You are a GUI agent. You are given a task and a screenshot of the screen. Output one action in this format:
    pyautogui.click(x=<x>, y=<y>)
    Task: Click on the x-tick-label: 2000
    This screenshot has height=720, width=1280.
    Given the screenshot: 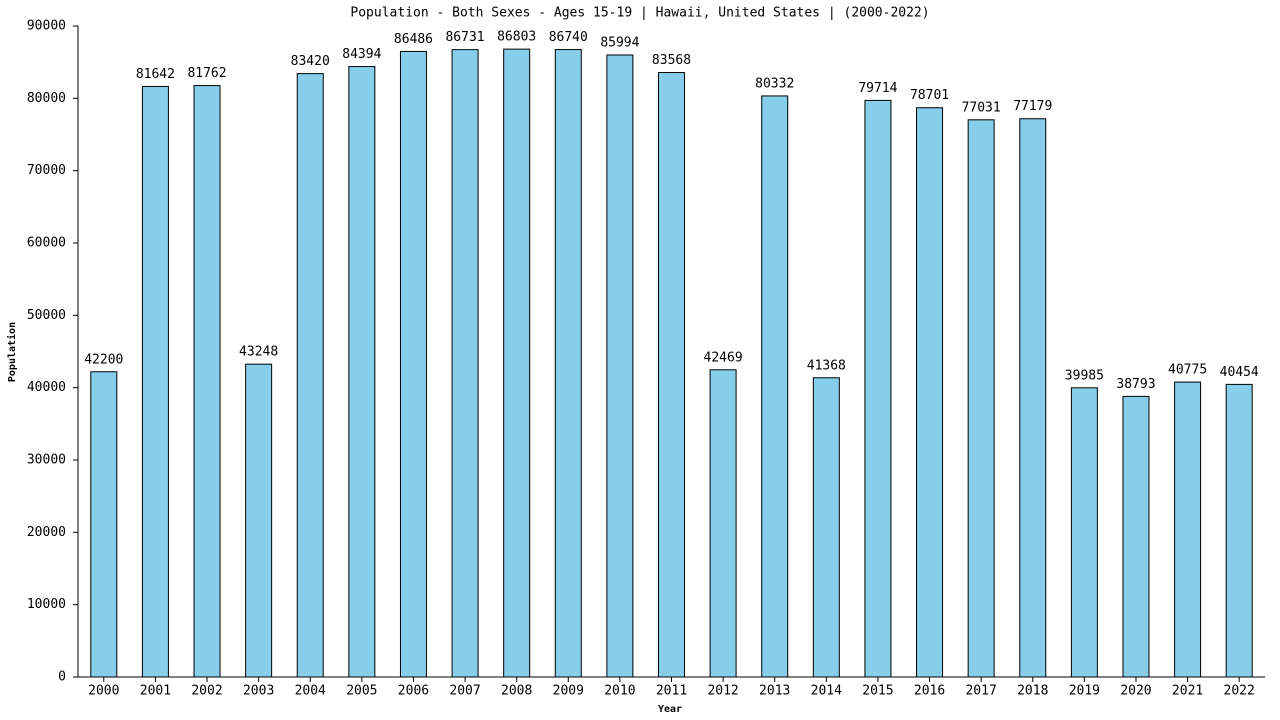 What is the action you would take?
    pyautogui.click(x=103, y=691)
    